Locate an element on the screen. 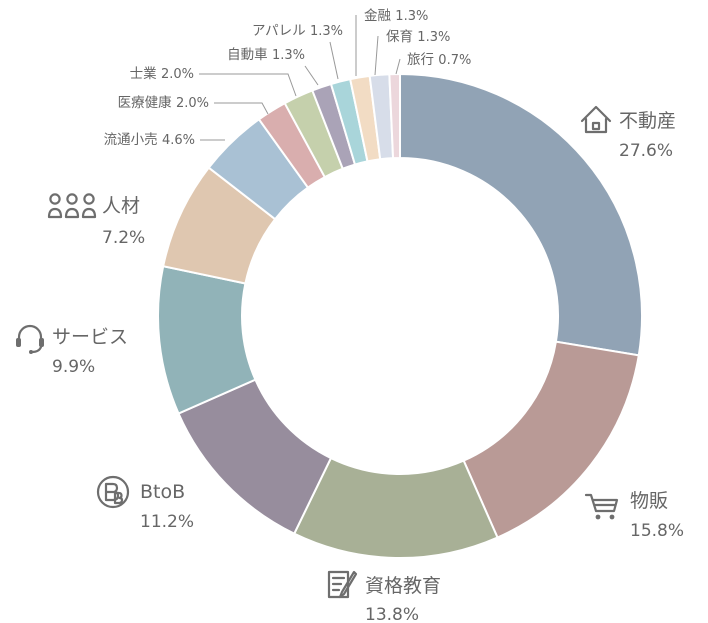 This screenshot has width=708, height=623. label-11-value: 1.3% is located at coordinates (411, 16).